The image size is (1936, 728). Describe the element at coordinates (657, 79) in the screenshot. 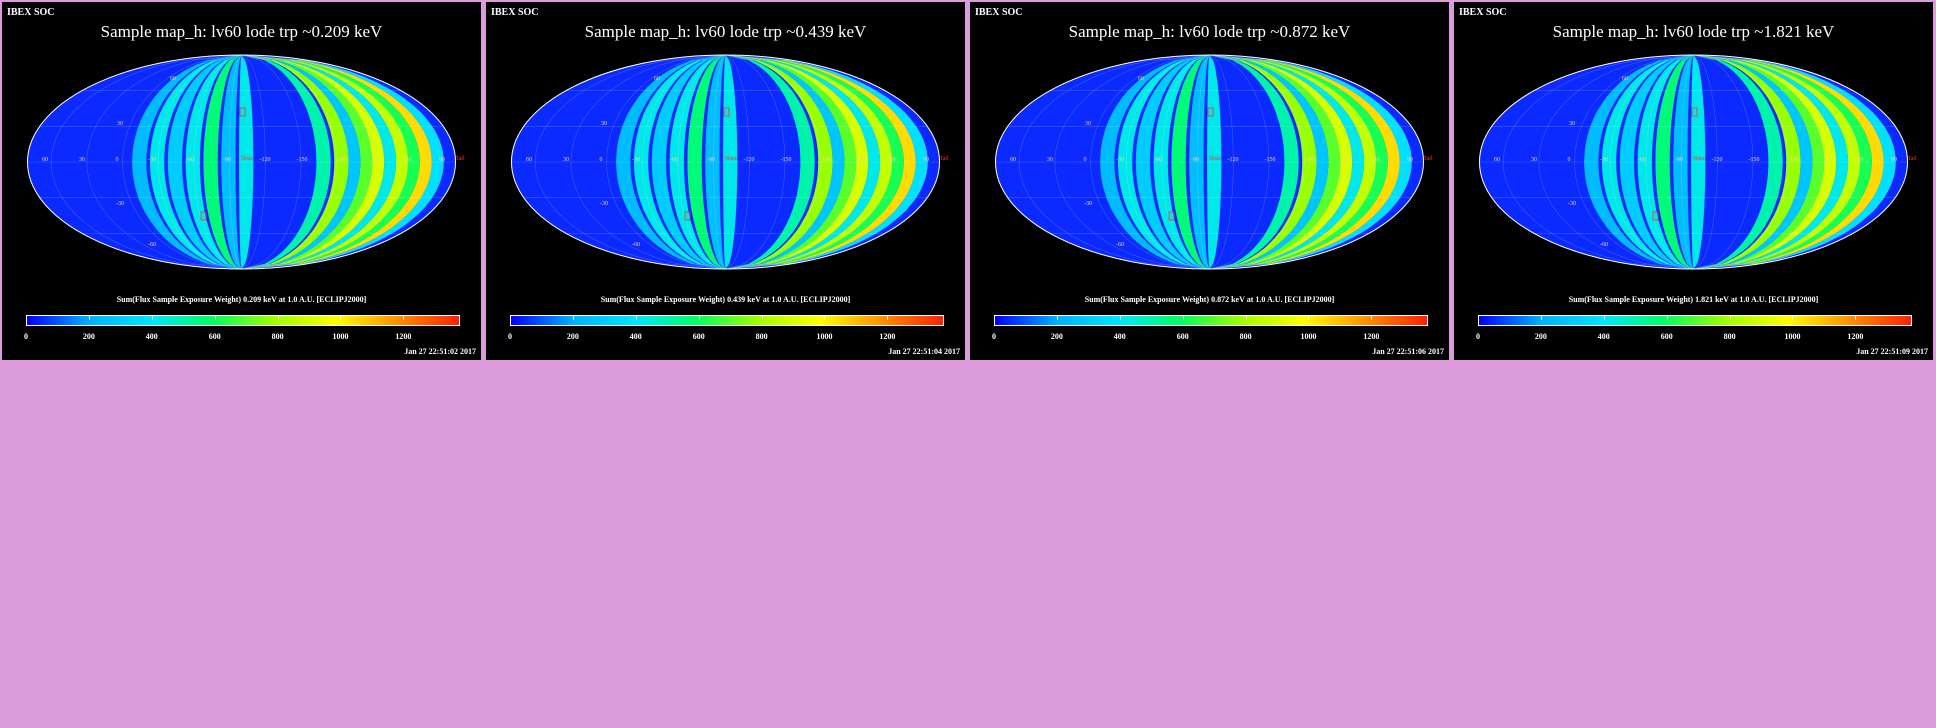

I see `lat-label: 60` at that location.